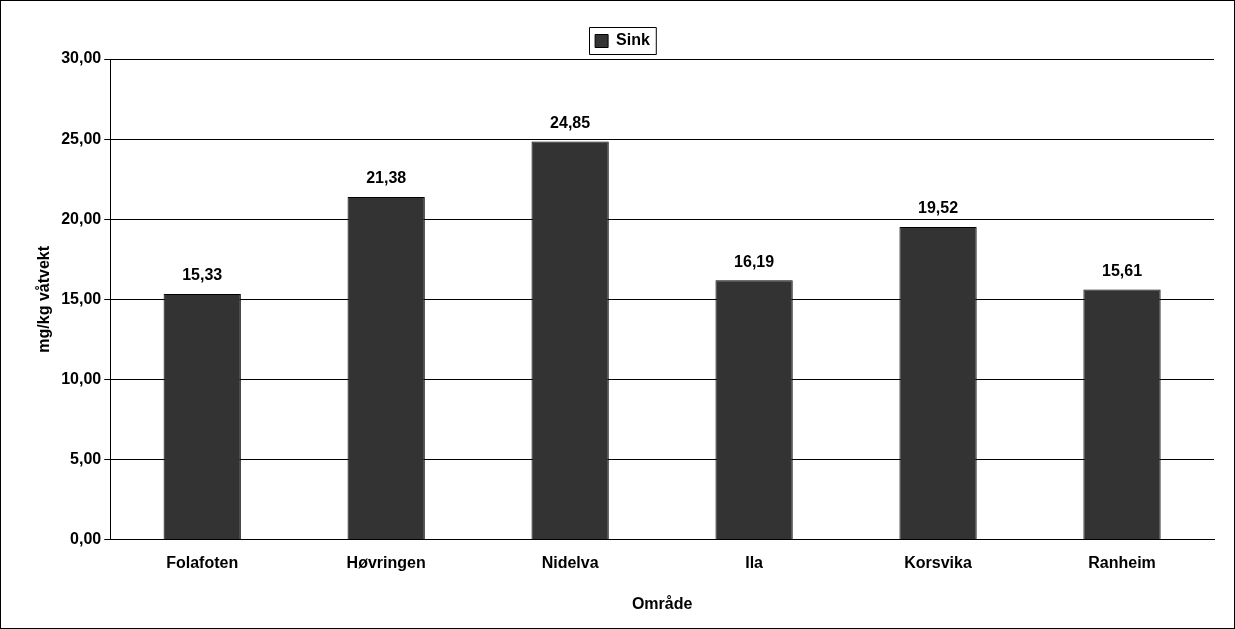 The width and height of the screenshot is (1235, 629). What do you see at coordinates (81, 58) in the screenshot?
I see `y-tick-label: 30,00` at bounding box center [81, 58].